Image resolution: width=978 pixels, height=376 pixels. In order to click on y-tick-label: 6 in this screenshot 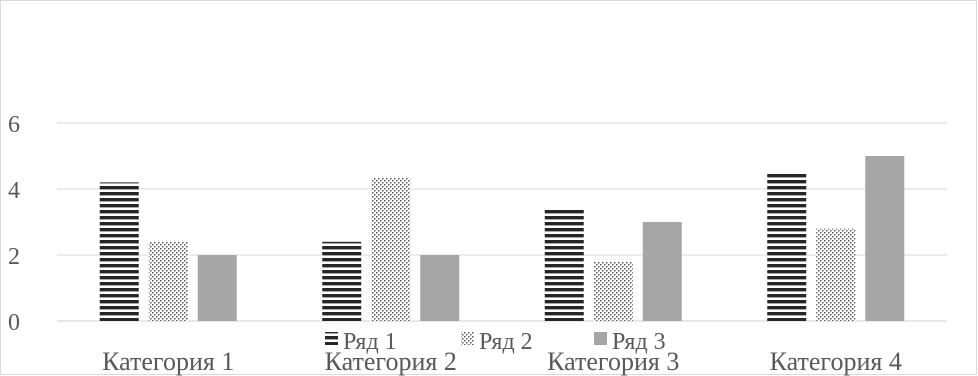, I will do `click(14, 125)`.